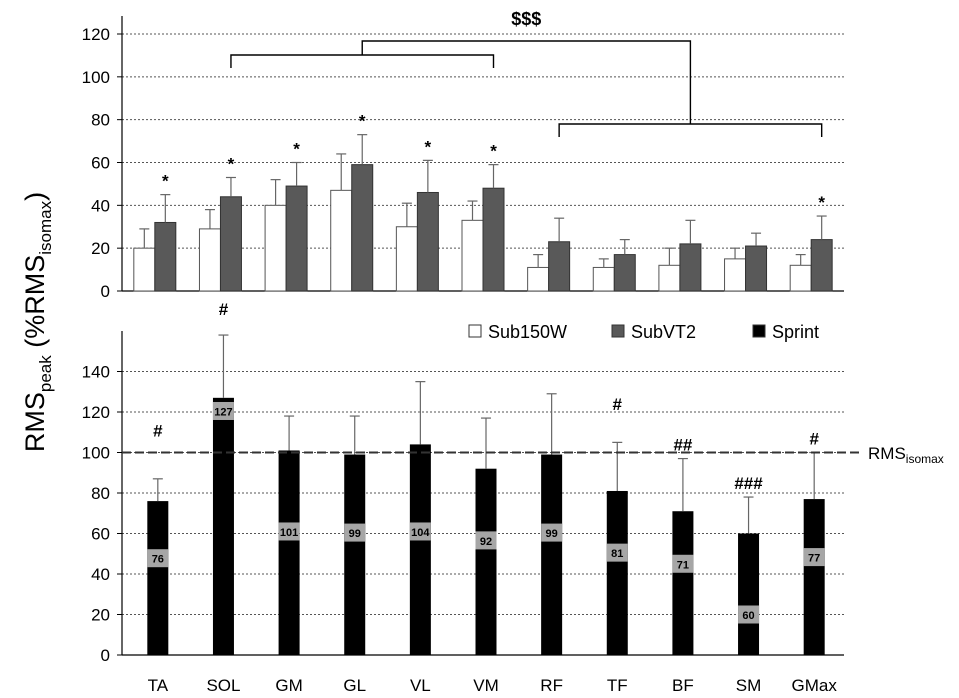 The height and width of the screenshot is (698, 959). I want to click on value-label: 104, so click(420, 533).